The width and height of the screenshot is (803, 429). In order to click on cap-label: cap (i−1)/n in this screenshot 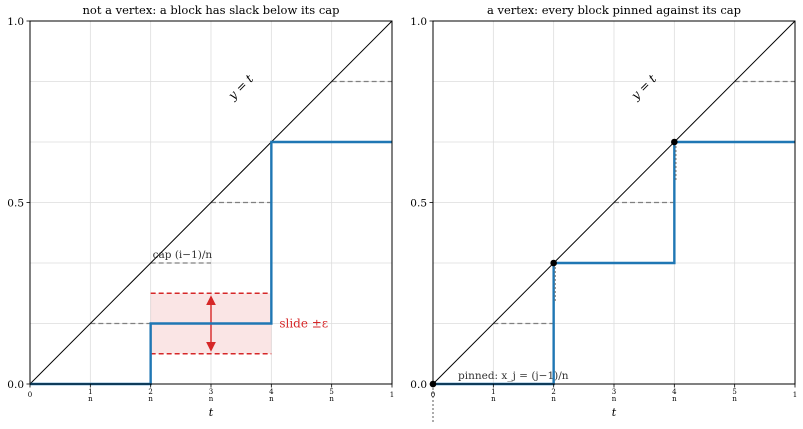, I will do `click(183, 255)`.